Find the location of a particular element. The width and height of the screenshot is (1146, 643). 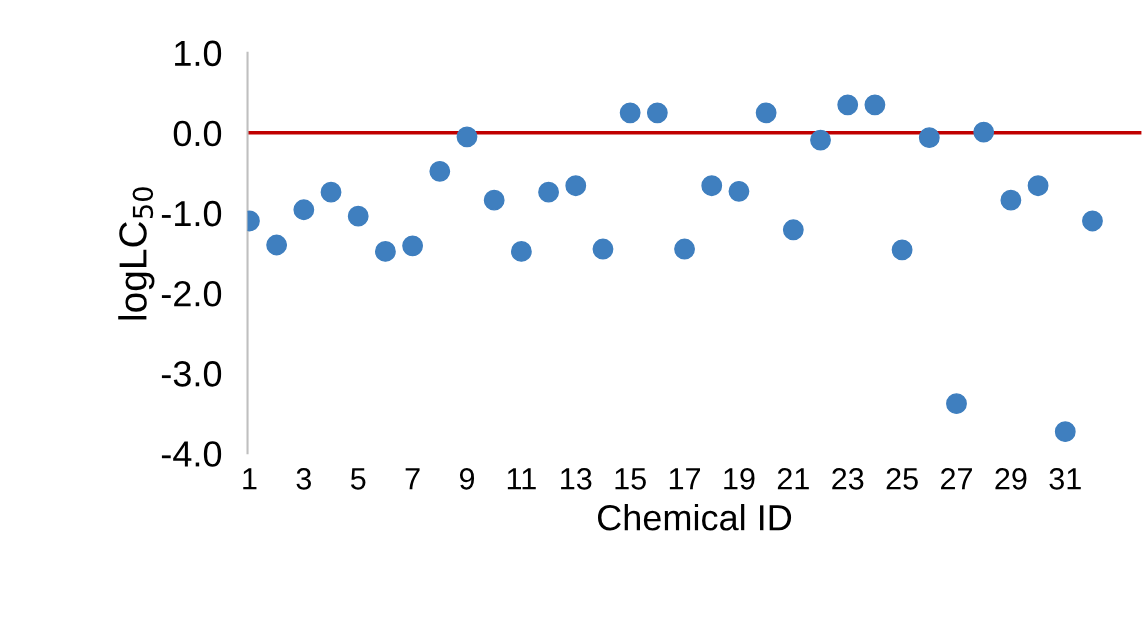

y-axis-title: logLC$_{50}$ is located at coordinates (136, 253).